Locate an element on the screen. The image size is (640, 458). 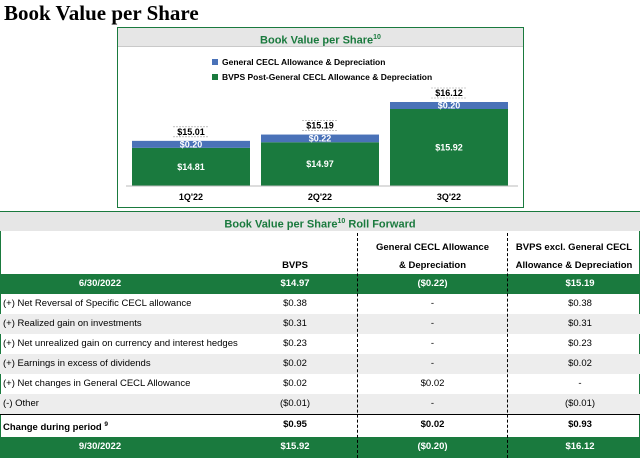
row-excl: $0.23 is located at coordinates (580, 343).